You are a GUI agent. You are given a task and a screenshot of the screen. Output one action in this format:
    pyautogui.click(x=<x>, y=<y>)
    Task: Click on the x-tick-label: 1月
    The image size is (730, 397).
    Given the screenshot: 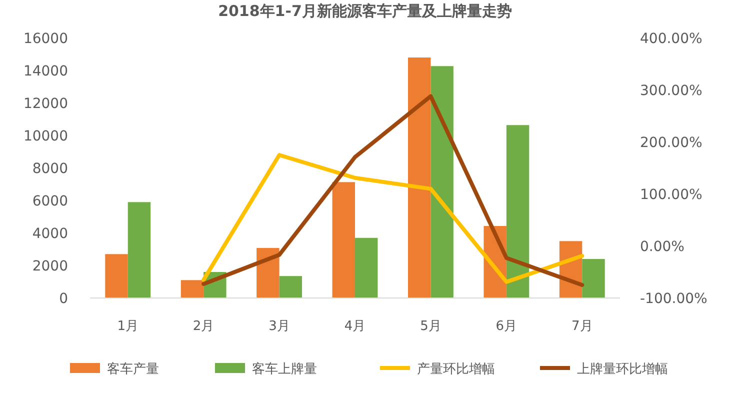 What is the action you would take?
    pyautogui.click(x=127, y=326)
    